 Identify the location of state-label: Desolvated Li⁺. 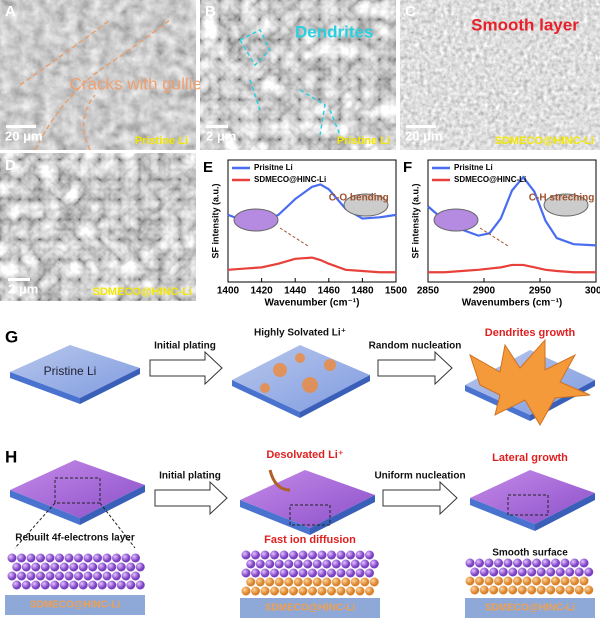
(305, 455).